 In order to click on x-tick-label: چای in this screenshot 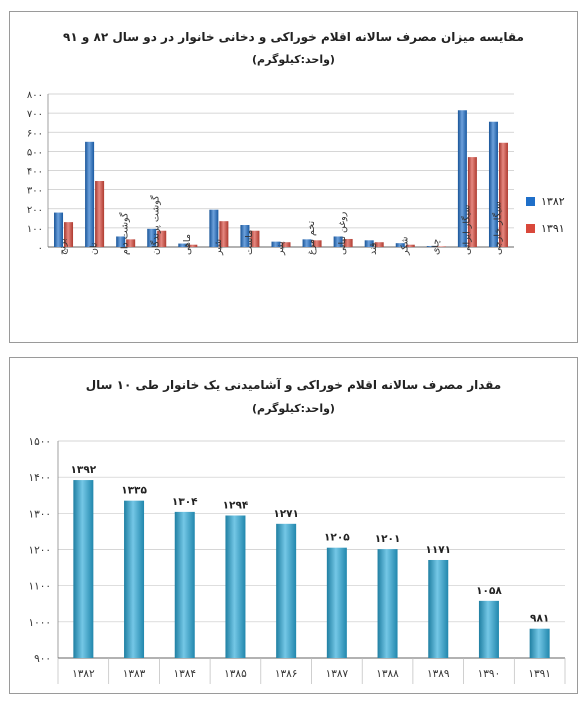, I will do `click(435, 247)`.